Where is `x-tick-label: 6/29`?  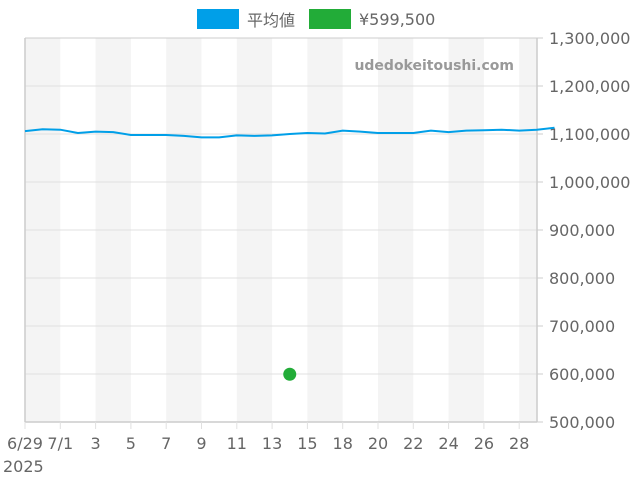
x-tick-label: 6/29 is located at coordinates (25, 443).